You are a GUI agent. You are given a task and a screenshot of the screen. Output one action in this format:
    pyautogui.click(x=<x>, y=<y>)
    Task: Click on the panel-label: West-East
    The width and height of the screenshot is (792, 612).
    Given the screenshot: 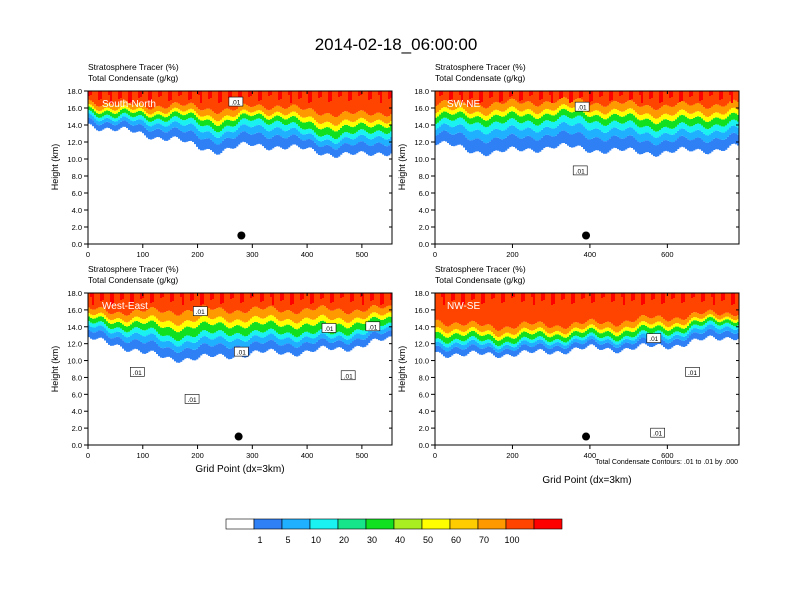 What is the action you would take?
    pyautogui.click(x=125, y=306)
    